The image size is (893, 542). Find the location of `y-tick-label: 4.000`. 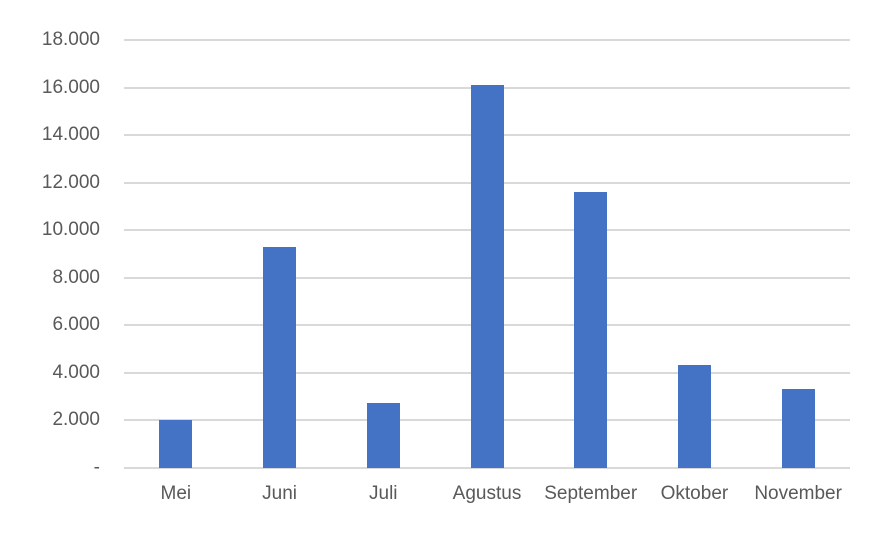

y-tick-label: 4.000 is located at coordinates (76, 372).